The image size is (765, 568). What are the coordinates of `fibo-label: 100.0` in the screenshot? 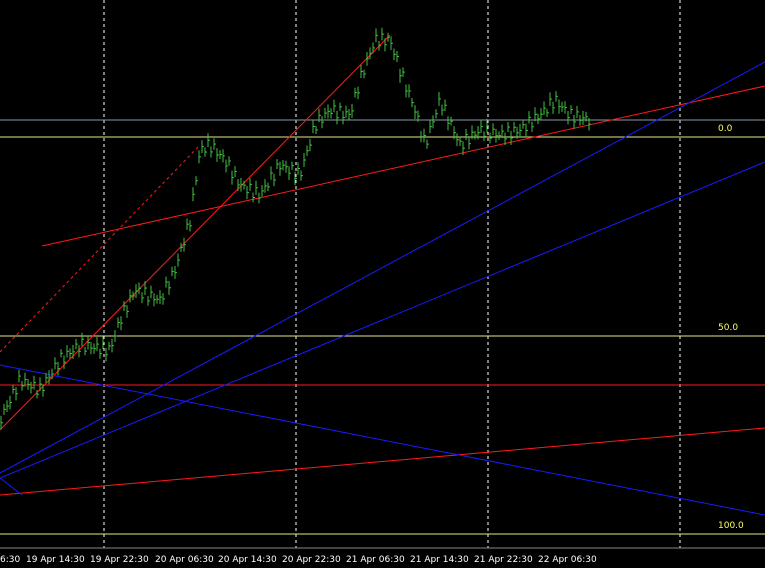 It's located at (731, 526).